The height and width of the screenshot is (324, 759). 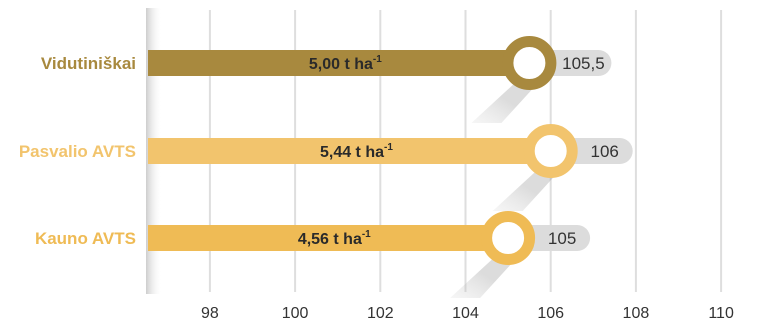 I want to click on bar-label: 5,00 t ha-1, so click(x=345, y=63).